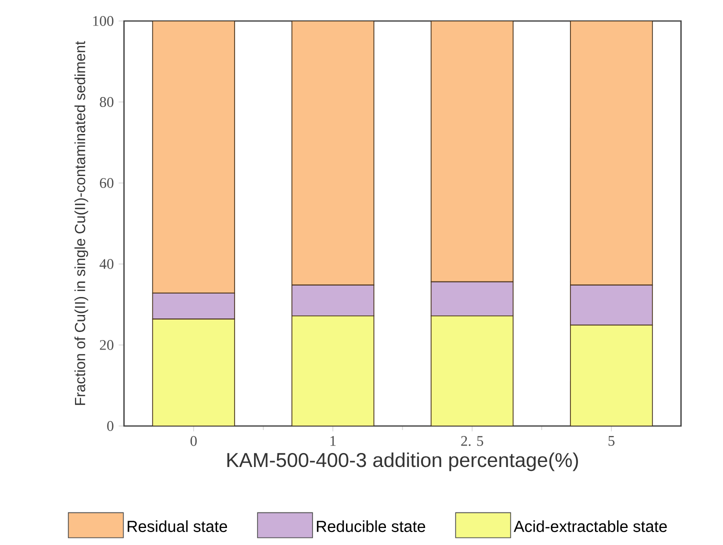 Image resolution: width=723 pixels, height=545 pixels. I want to click on y-tick-label: 80, so click(107, 102).